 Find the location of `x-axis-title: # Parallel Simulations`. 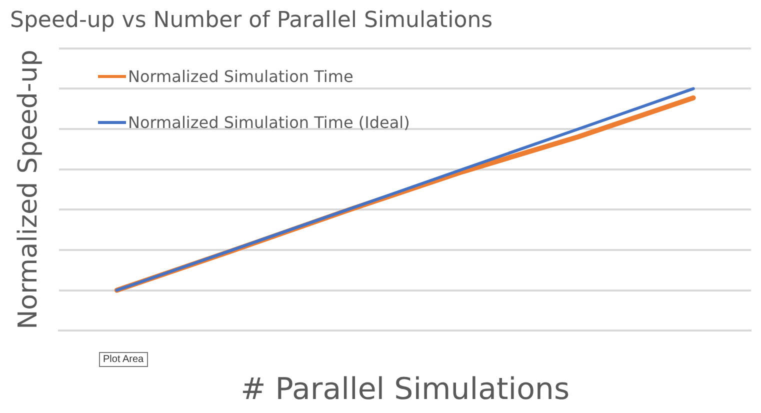

x-axis-title: # Parallel Simulations is located at coordinates (405, 389).